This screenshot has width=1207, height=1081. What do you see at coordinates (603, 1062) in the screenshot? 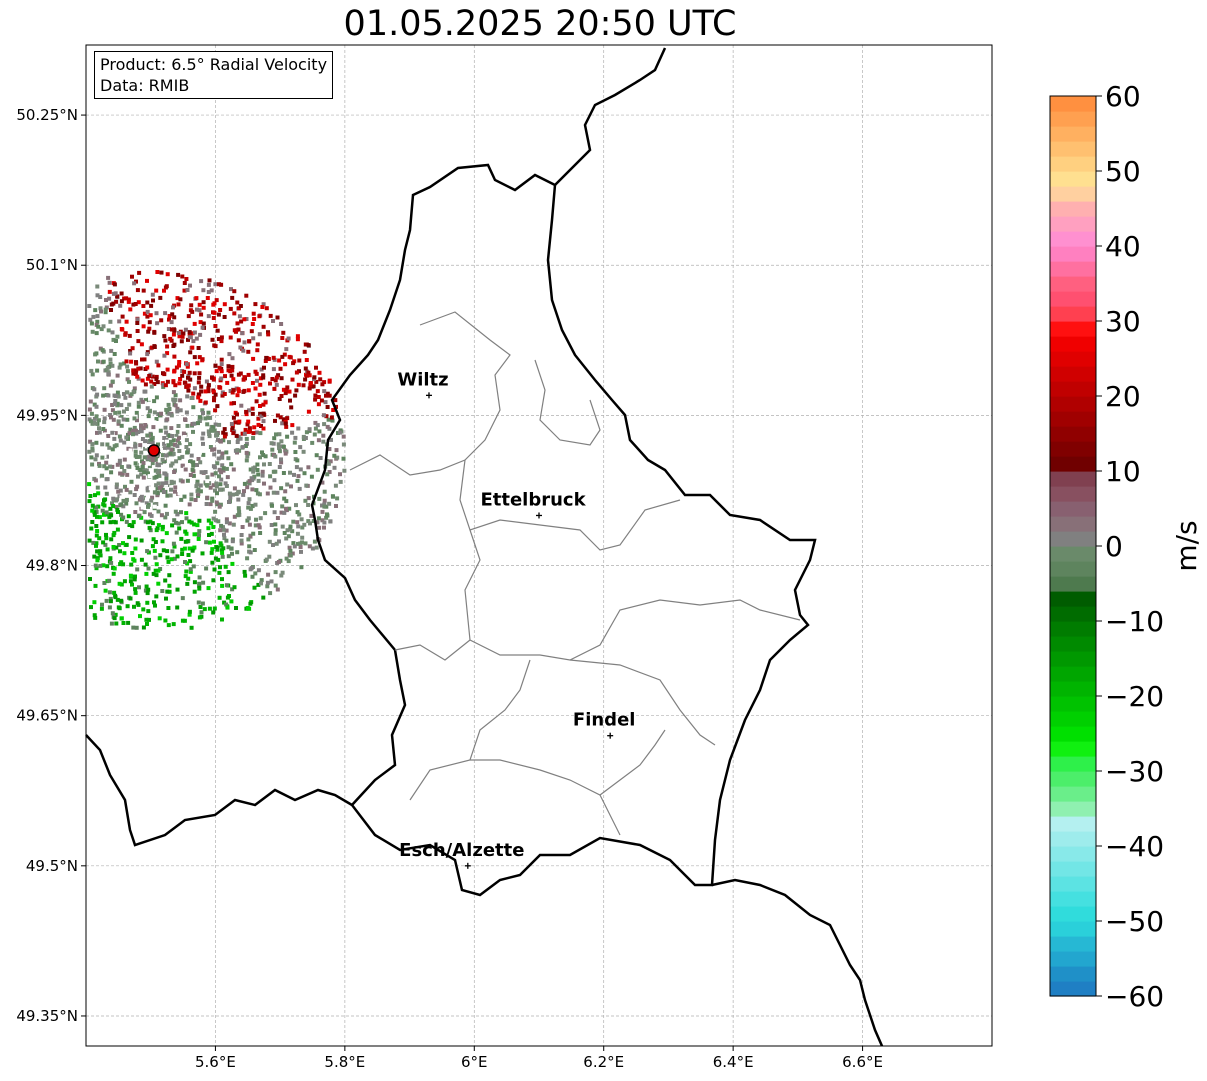
I see `lon-tick-label: 6.2°E` at bounding box center [603, 1062].